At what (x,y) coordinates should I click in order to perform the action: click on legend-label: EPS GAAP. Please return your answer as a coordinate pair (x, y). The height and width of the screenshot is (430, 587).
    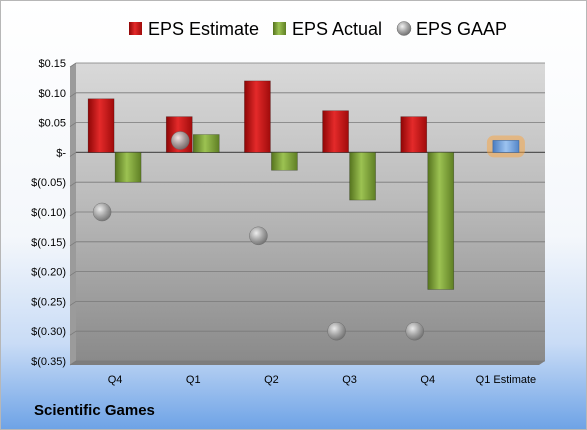
    Looking at the image, I should click on (461, 29).